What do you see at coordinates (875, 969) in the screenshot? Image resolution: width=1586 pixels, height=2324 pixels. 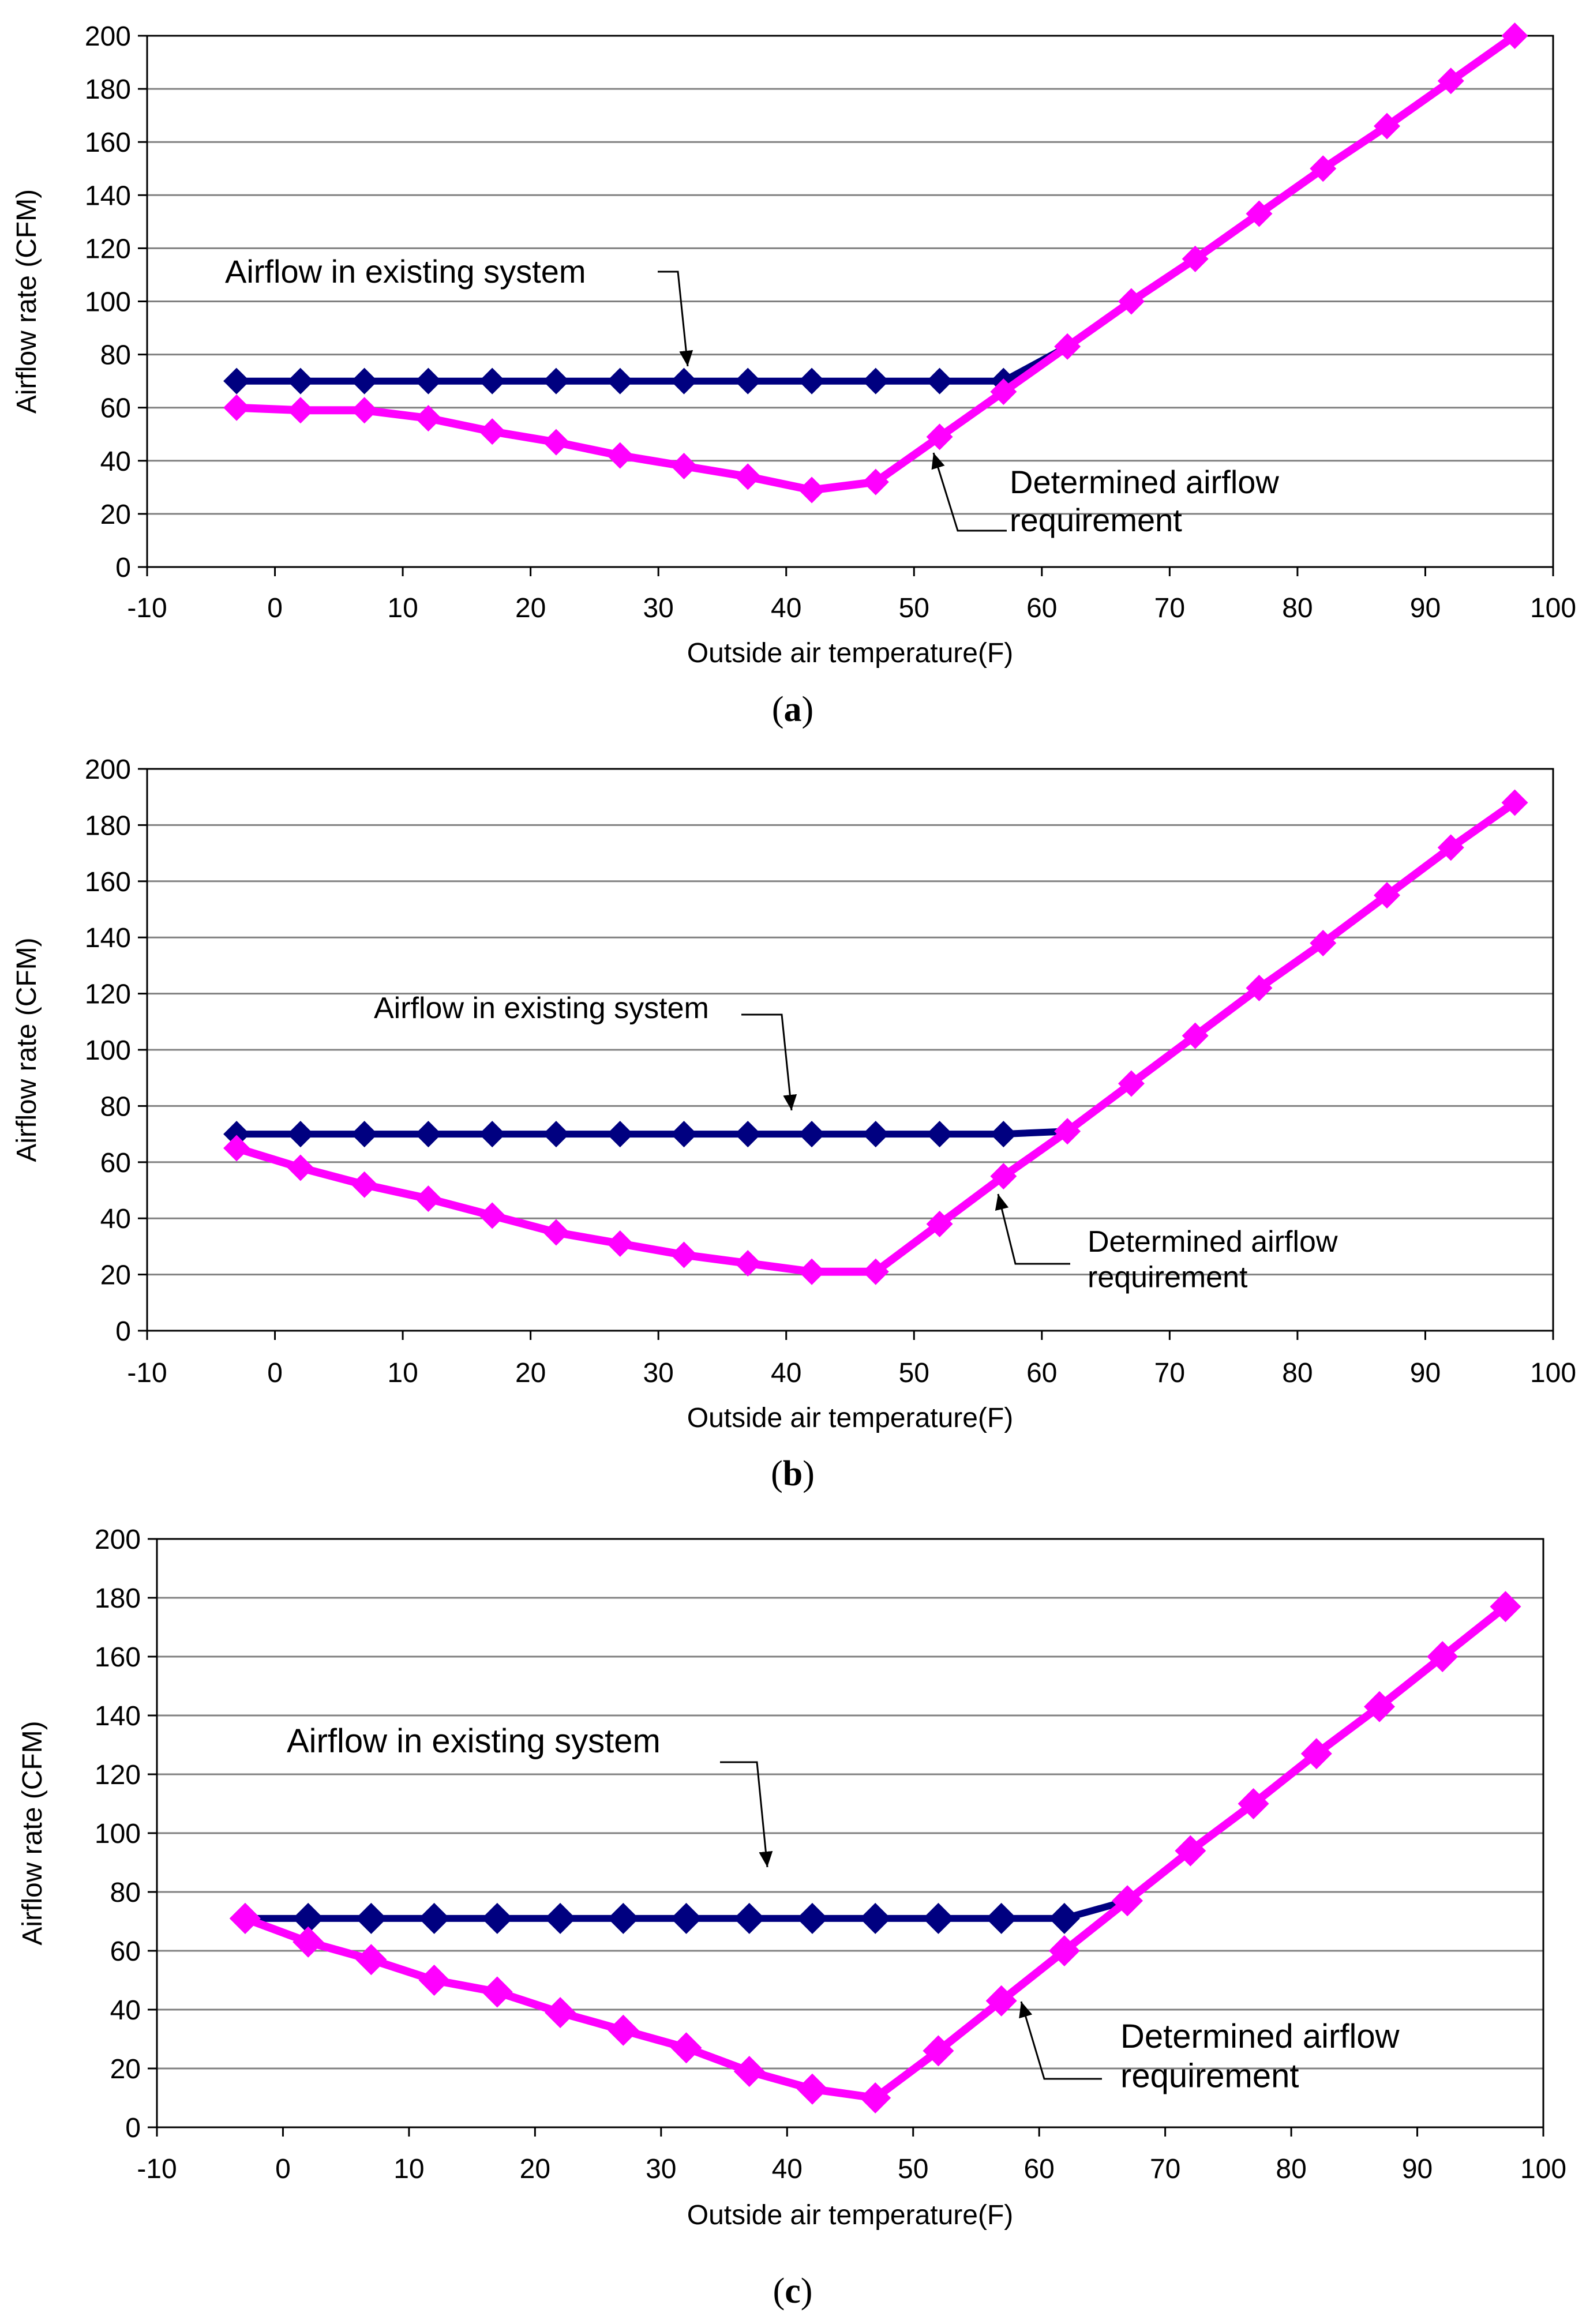 I see `series-line-existing` at bounding box center [875, 969].